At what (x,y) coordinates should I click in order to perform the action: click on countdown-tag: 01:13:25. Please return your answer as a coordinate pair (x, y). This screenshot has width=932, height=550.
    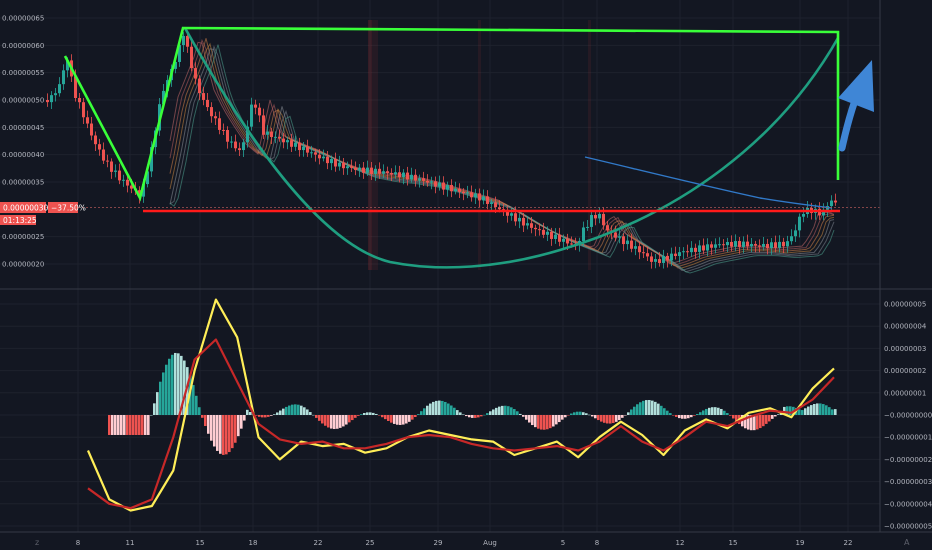
    Looking at the image, I should click on (18, 220).